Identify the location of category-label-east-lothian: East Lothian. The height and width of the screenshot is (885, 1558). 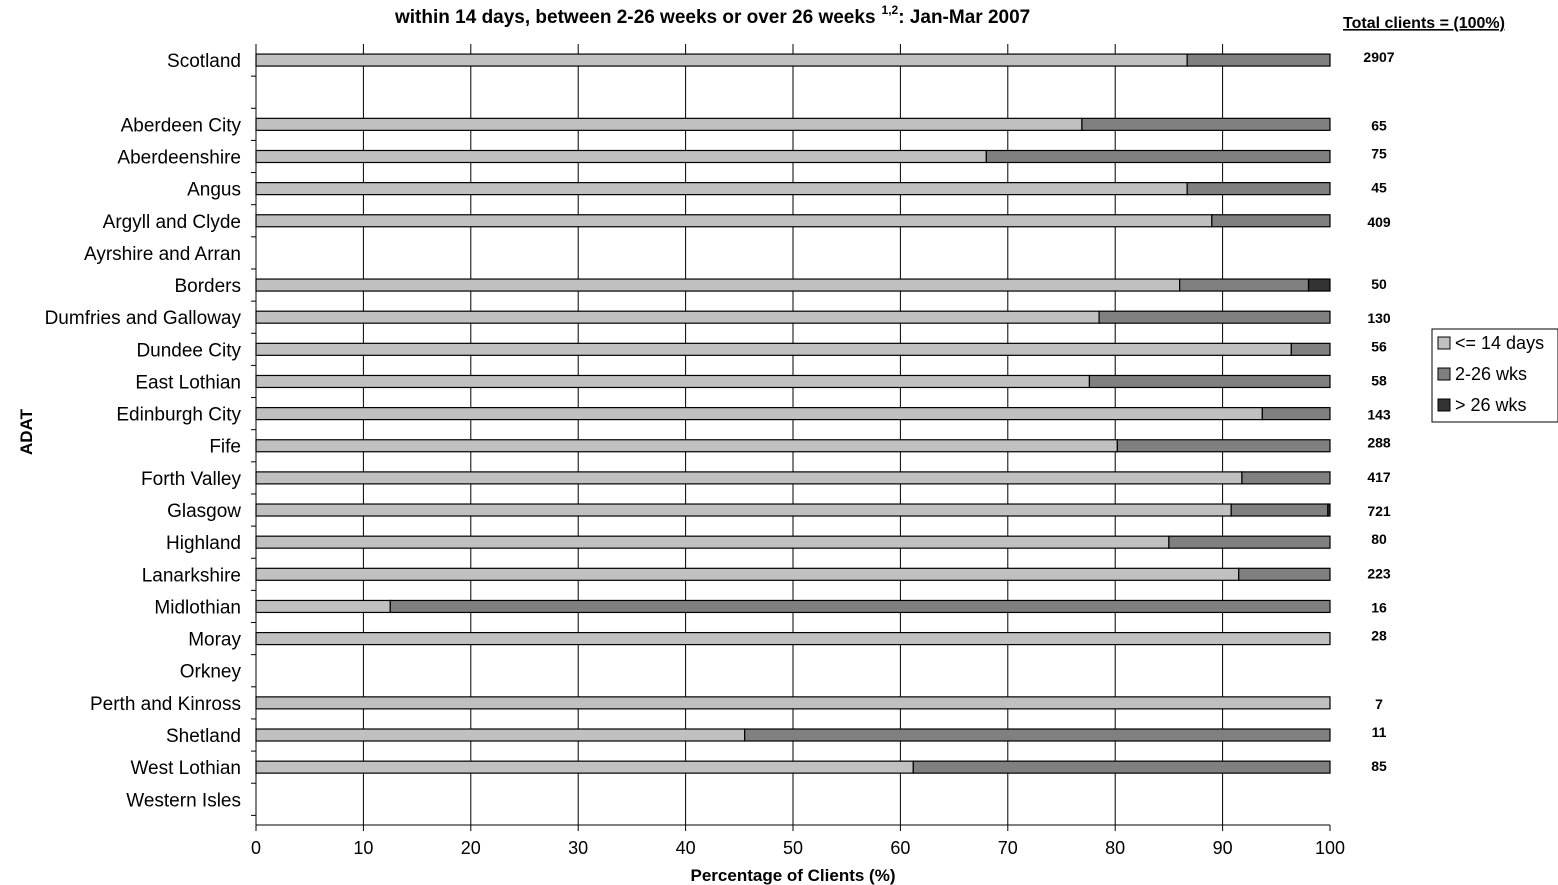
(188, 382).